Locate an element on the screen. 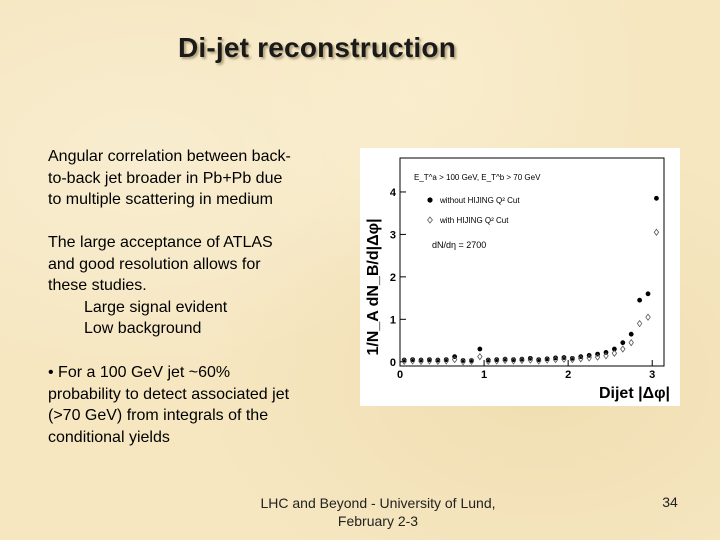 The image size is (720, 540). plot-frame is located at coordinates (532, 262).